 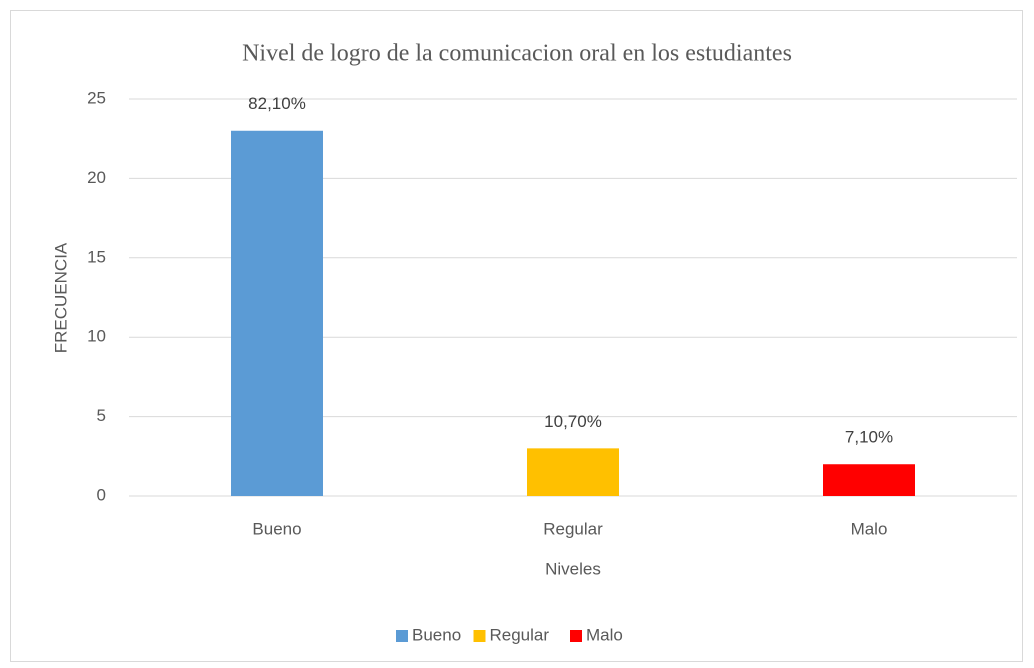 What do you see at coordinates (96, 256) in the screenshot?
I see `y-tick-label: 15` at bounding box center [96, 256].